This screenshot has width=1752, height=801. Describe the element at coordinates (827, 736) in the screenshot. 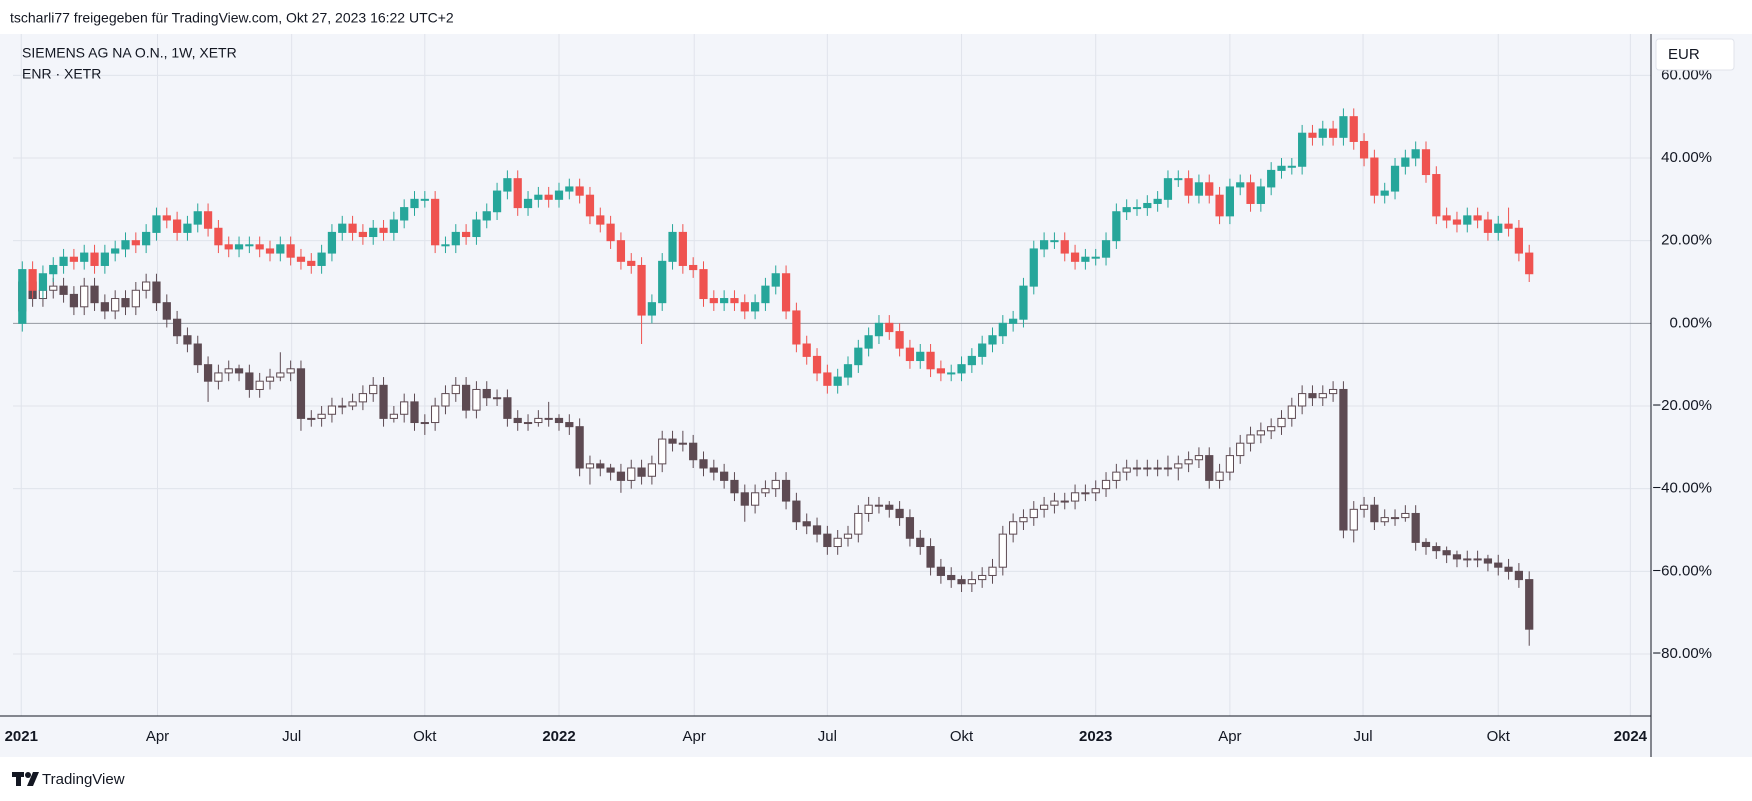

I see `x-tick-label: Jul` at that location.